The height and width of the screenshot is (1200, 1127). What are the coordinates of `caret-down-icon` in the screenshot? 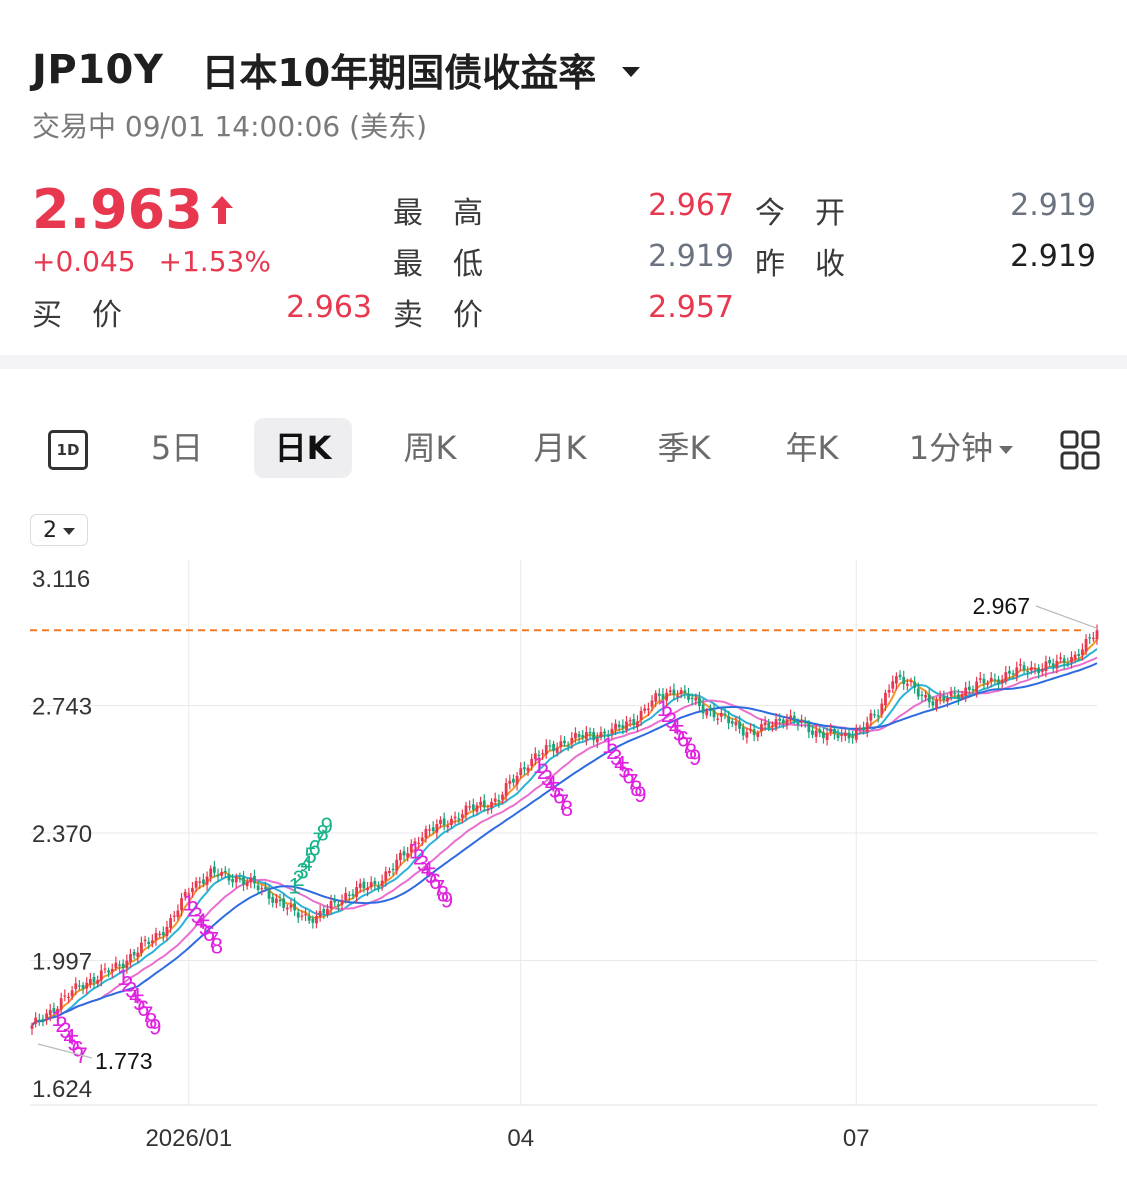 It's located at (631, 71).